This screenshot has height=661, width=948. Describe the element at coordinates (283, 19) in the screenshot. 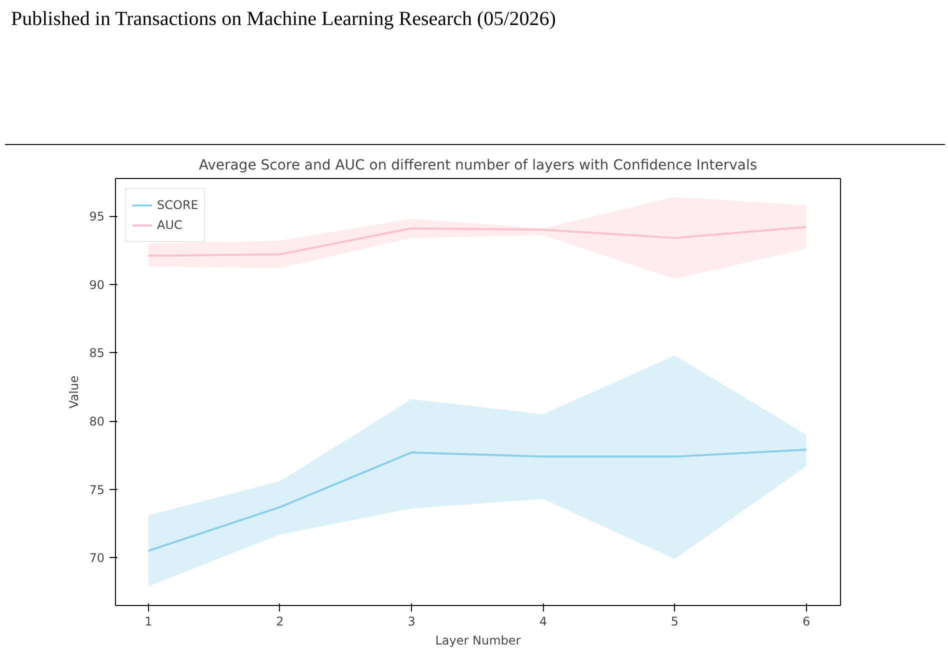

I see `text: Published in Transactions on Machine Learning Research (05/2026)` at that location.